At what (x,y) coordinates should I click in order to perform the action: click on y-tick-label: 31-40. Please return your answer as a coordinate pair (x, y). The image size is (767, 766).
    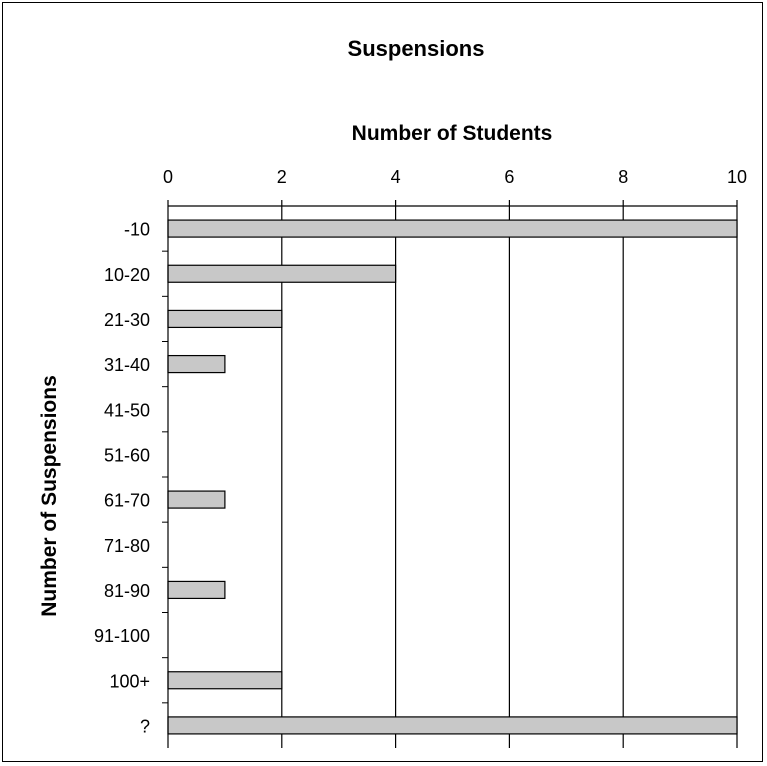
    Looking at the image, I should click on (127, 365).